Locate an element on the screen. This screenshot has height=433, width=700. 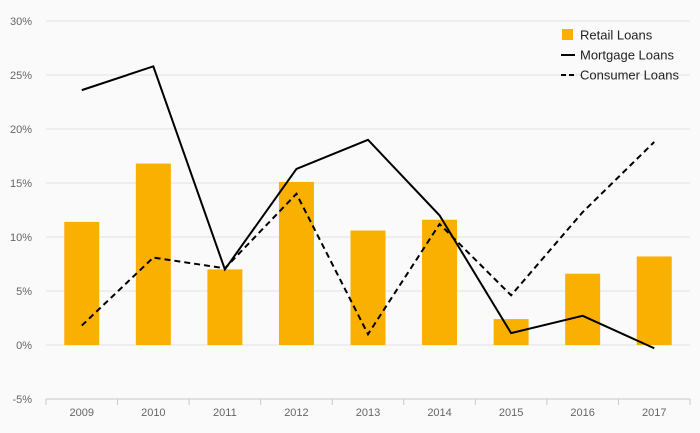
x-tick-label: 2016 is located at coordinates (582, 413).